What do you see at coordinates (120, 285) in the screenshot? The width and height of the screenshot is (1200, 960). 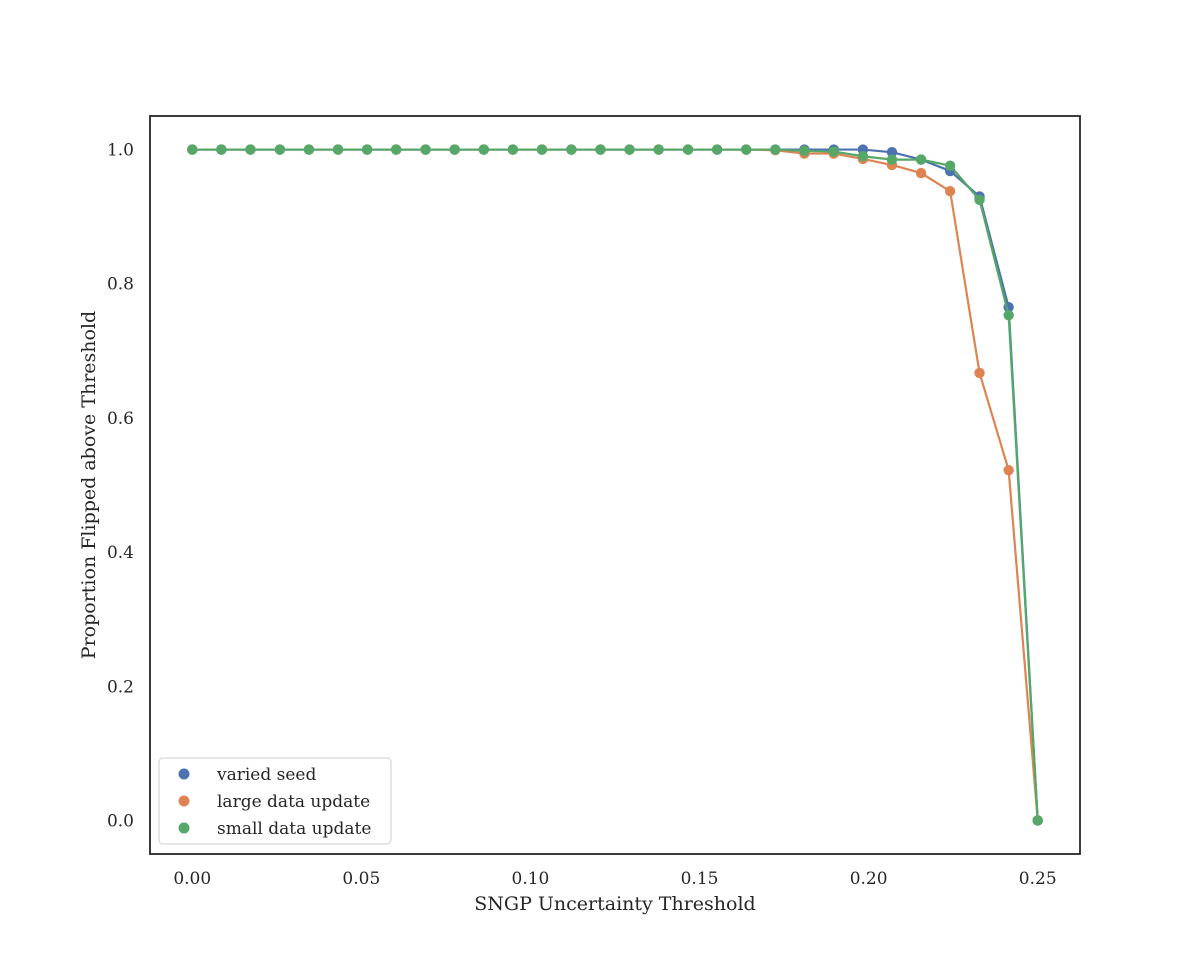 I see `y-tick-label: 0.8` at bounding box center [120, 285].